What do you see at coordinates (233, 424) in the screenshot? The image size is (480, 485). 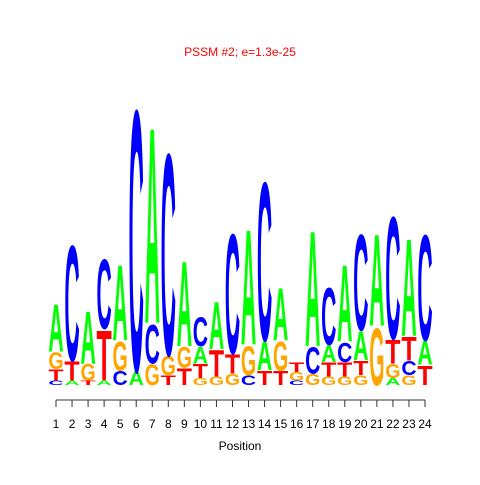 I see `x-tick-label: 12` at bounding box center [233, 424].